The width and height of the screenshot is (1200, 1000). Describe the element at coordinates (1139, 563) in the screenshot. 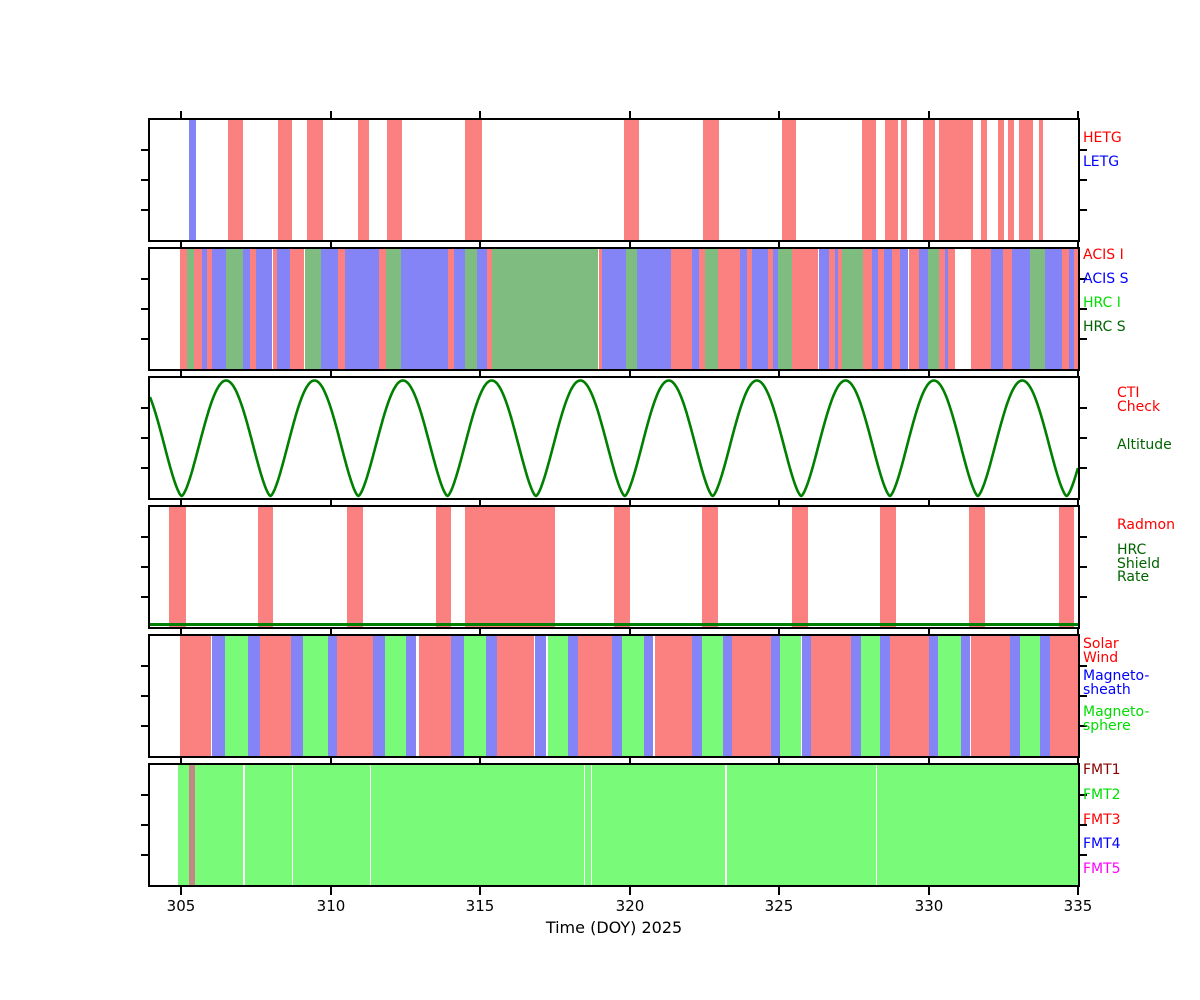

I see `legend-line: Shield` at that location.